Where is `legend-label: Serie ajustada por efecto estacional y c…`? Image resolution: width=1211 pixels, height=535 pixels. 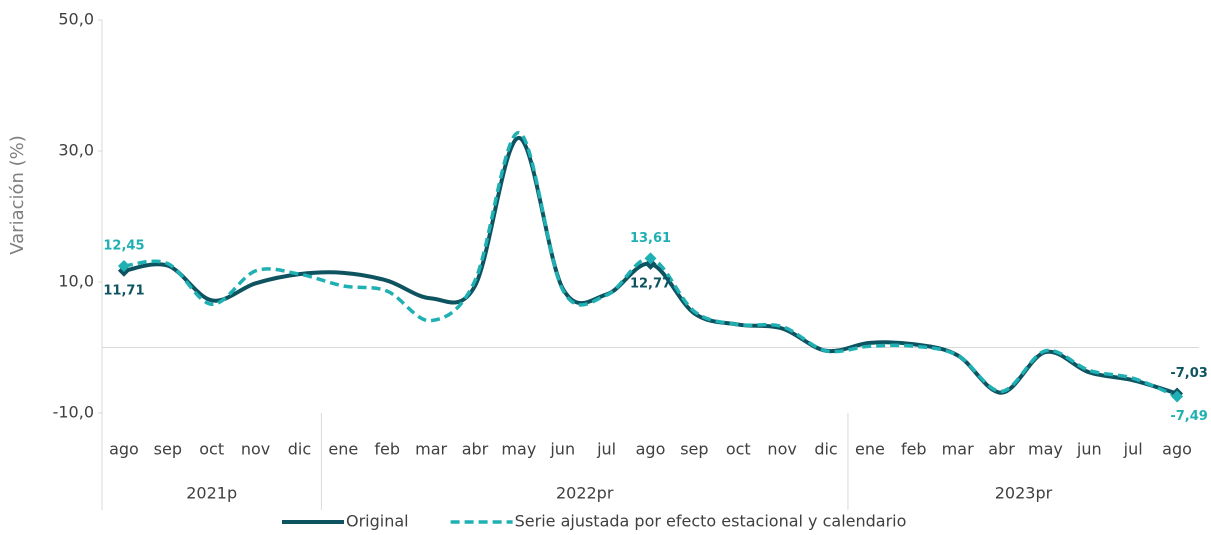
legend-label: Serie ajustada por efecto estacional y c… is located at coordinates (711, 521).